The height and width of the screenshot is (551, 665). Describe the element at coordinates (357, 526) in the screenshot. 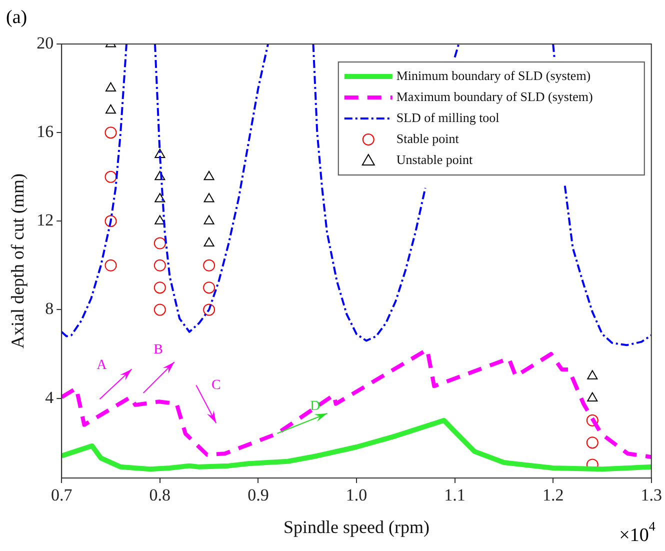

I see `x-axis-title: Spindle speed (rpm)` at that location.